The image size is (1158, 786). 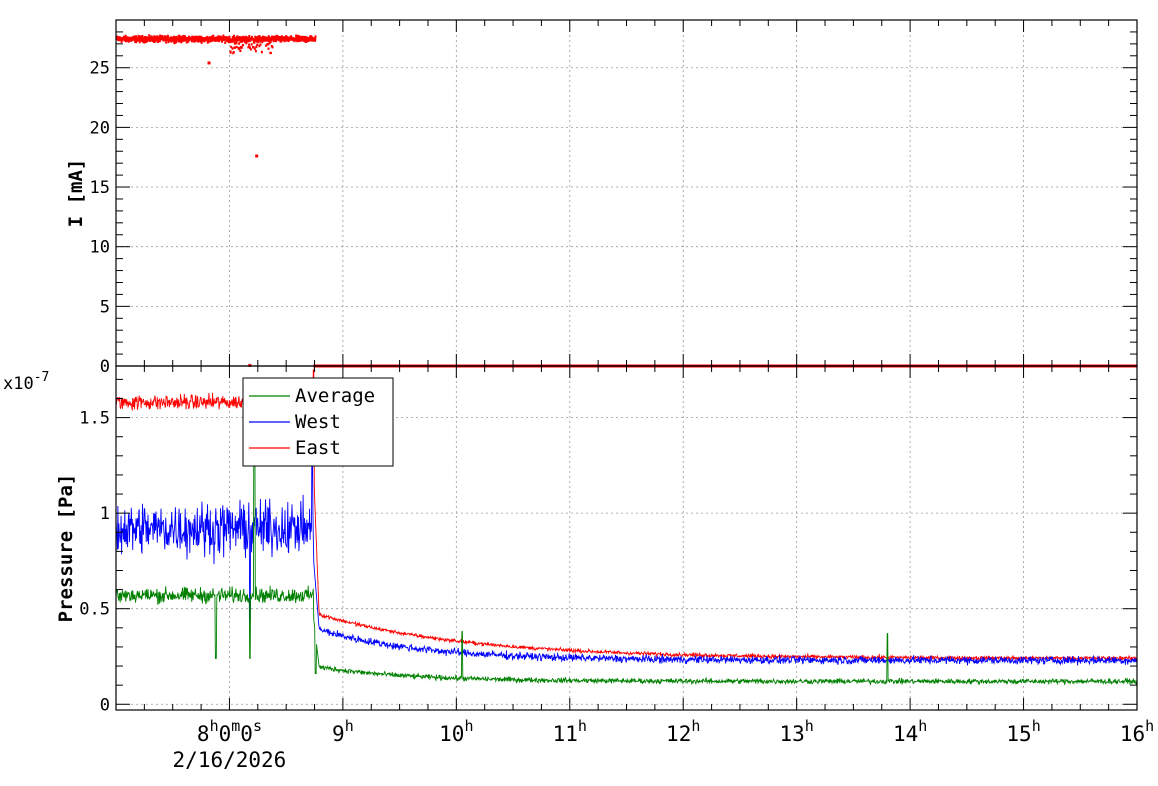 What do you see at coordinates (797, 731) in the screenshot?
I see `time-tick-label: 13h​` at bounding box center [797, 731].